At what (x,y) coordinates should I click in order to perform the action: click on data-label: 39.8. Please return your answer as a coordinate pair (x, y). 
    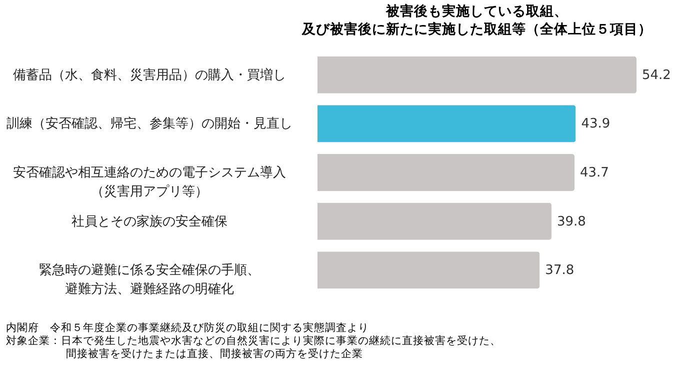
    Looking at the image, I should click on (571, 222).